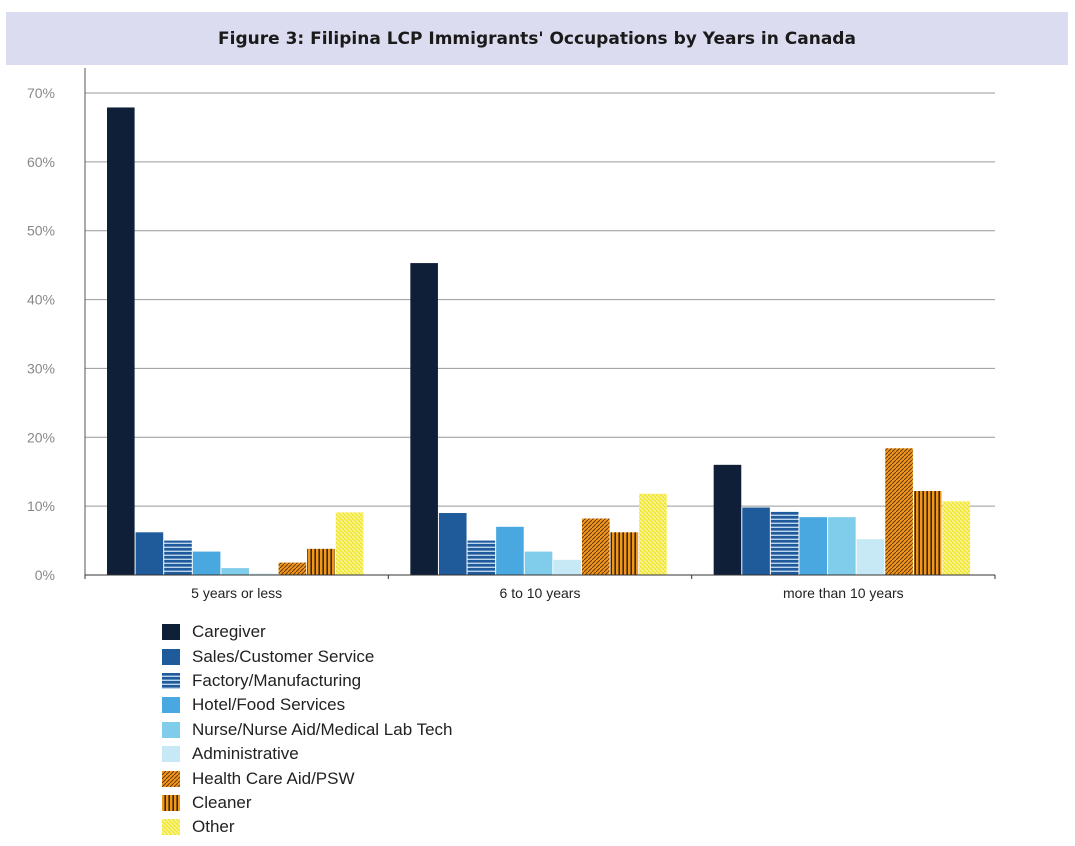 Image resolution: width=1075 pixels, height=846 pixels. What do you see at coordinates (283, 656) in the screenshot?
I see `legend-label: Sales/Customer Service` at bounding box center [283, 656].